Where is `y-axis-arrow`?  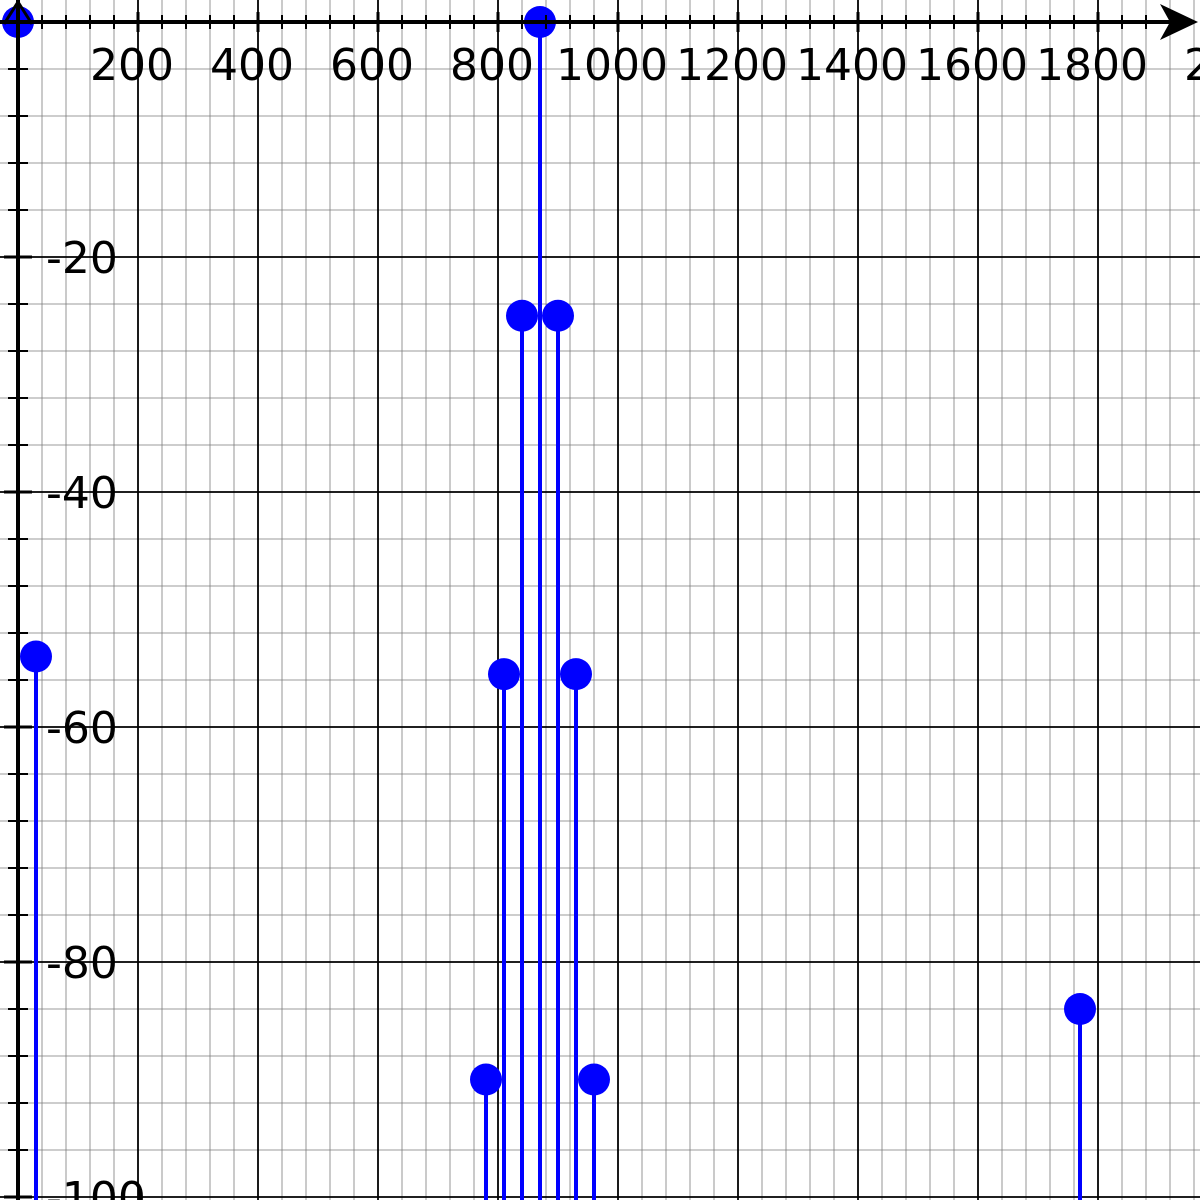 y-axis-arrow is located at coordinates (18, 12).